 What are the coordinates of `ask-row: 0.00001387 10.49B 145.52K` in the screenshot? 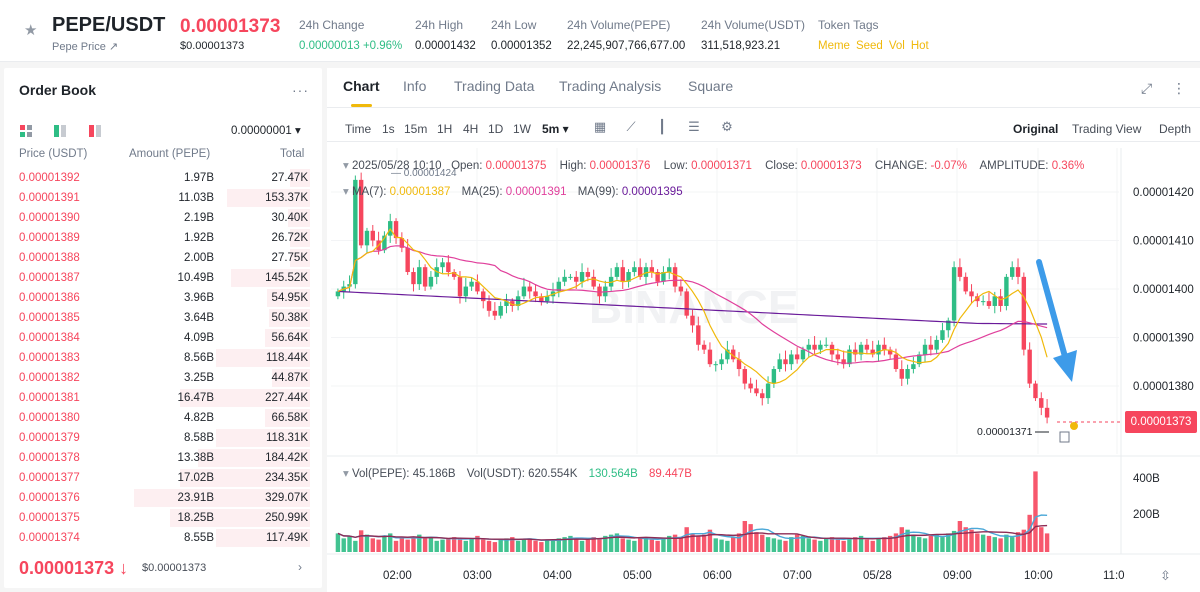 It's located at (163, 278).